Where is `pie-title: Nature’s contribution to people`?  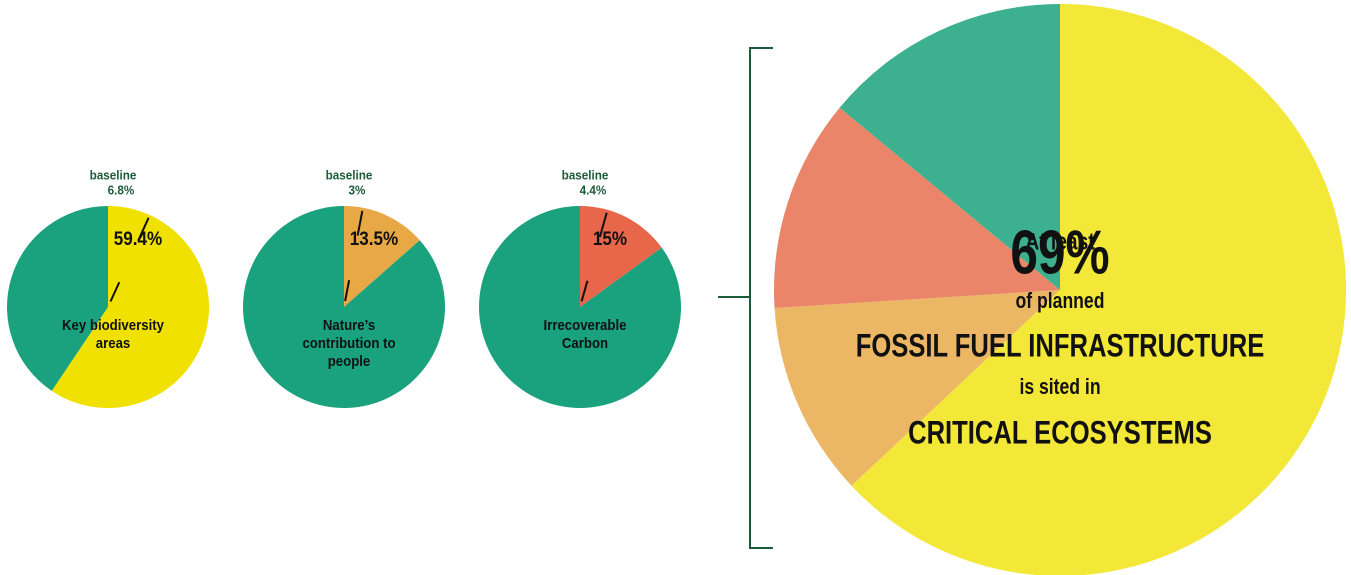
pie-title: Nature’s contribution to people is located at coordinates (349, 343).